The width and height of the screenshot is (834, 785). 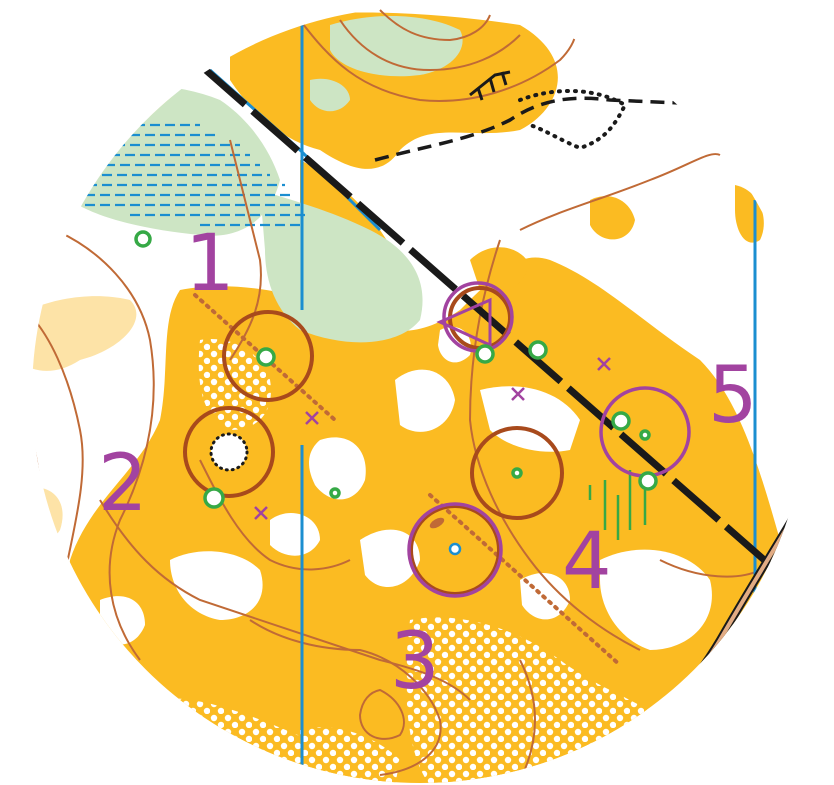 I want to click on green-lines, so click(x=617, y=505).